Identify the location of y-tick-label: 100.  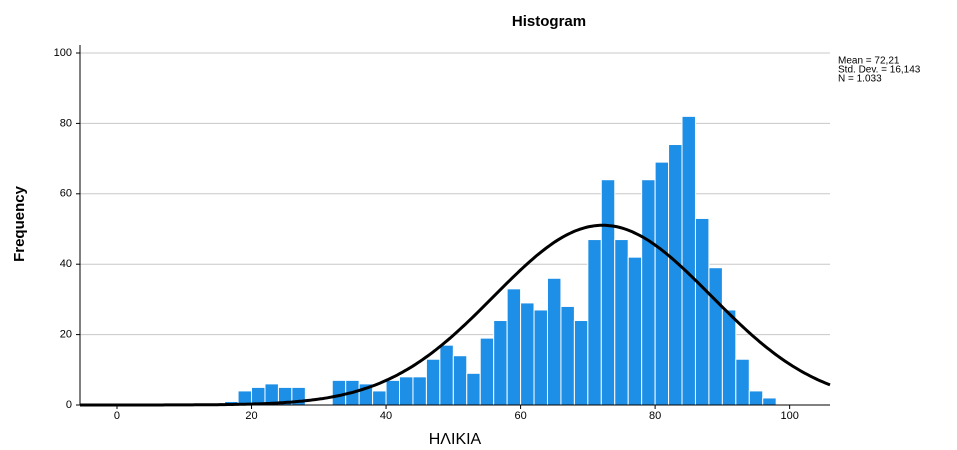
(63, 53).